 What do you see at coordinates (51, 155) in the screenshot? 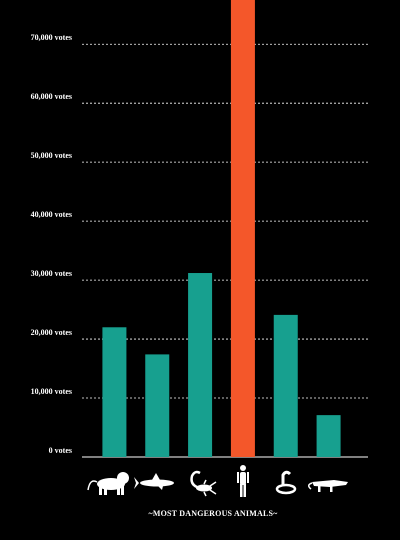
I see `y-tick-label: 50,000 votes` at bounding box center [51, 155].